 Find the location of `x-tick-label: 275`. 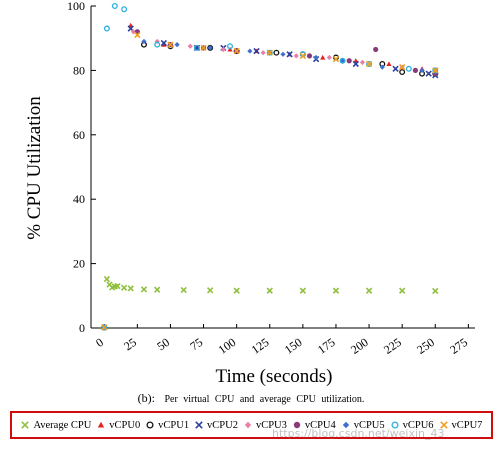

x-tick-label: 275 is located at coordinates (458, 346).